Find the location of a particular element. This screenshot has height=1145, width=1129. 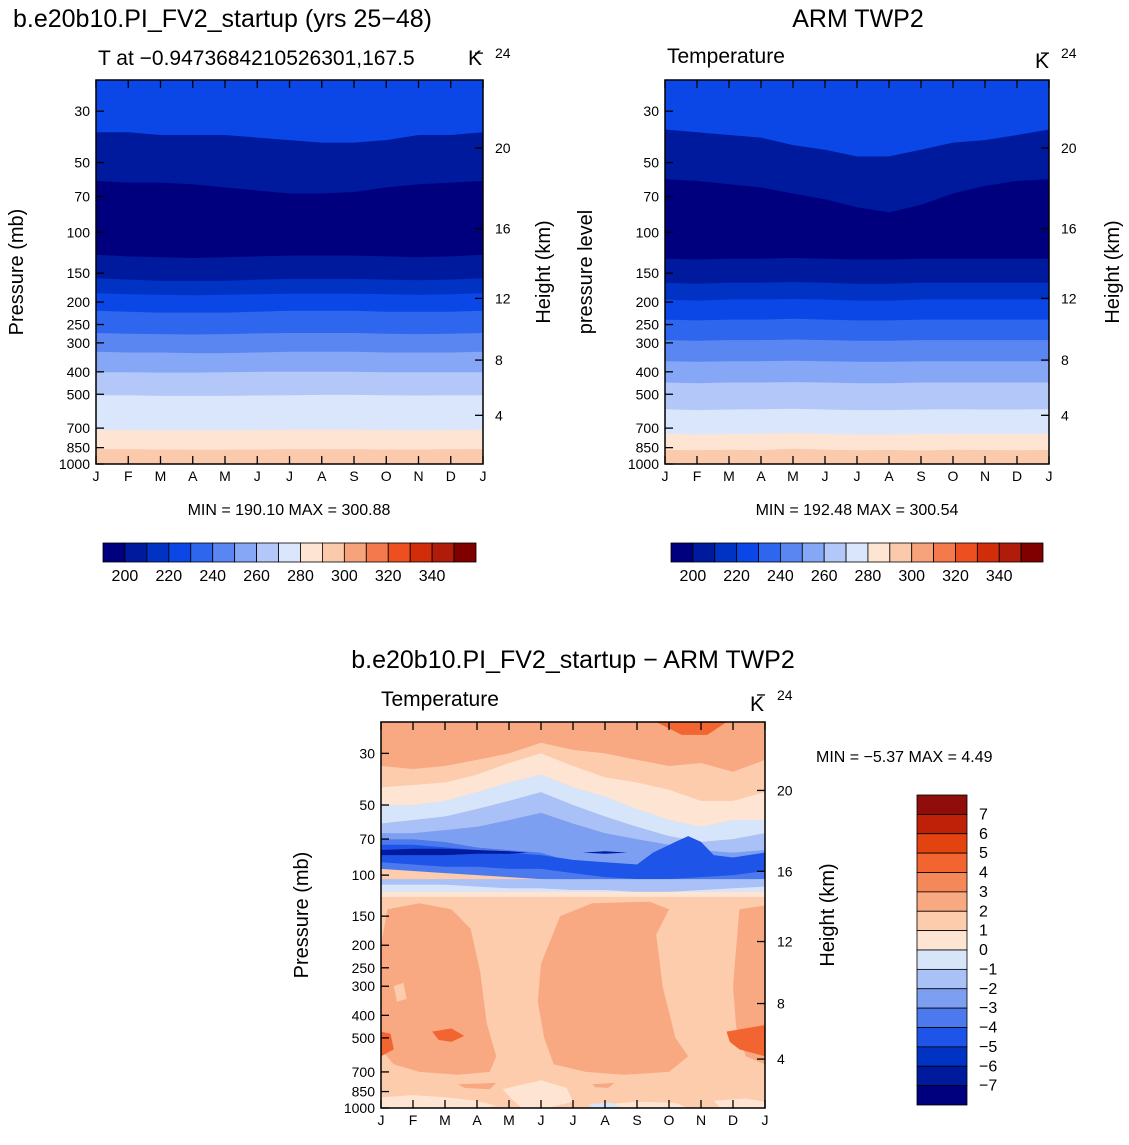

panel1-minmax: MIN = 190.10 MAX = 300.88 is located at coordinates (289, 510).